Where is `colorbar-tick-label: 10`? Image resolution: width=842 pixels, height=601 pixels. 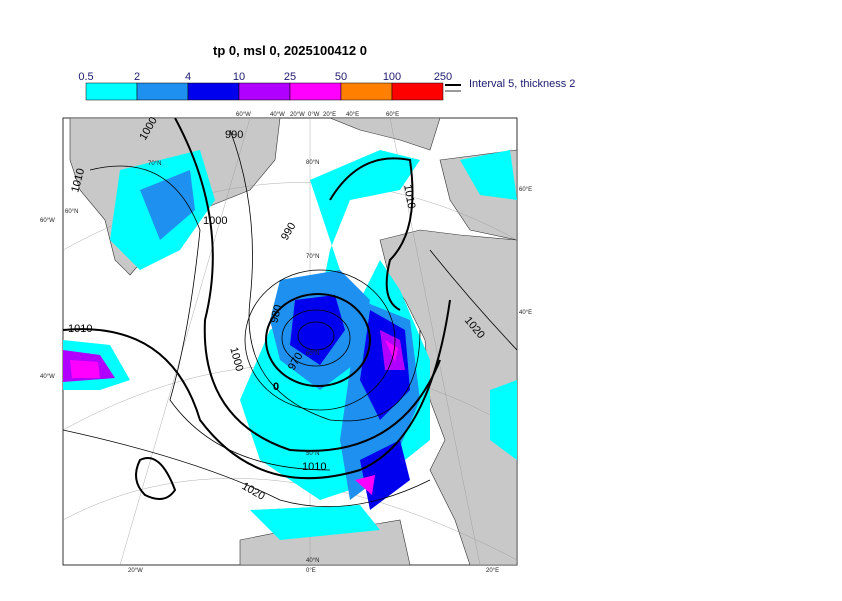 colorbar-tick-label: 10 is located at coordinates (239, 77).